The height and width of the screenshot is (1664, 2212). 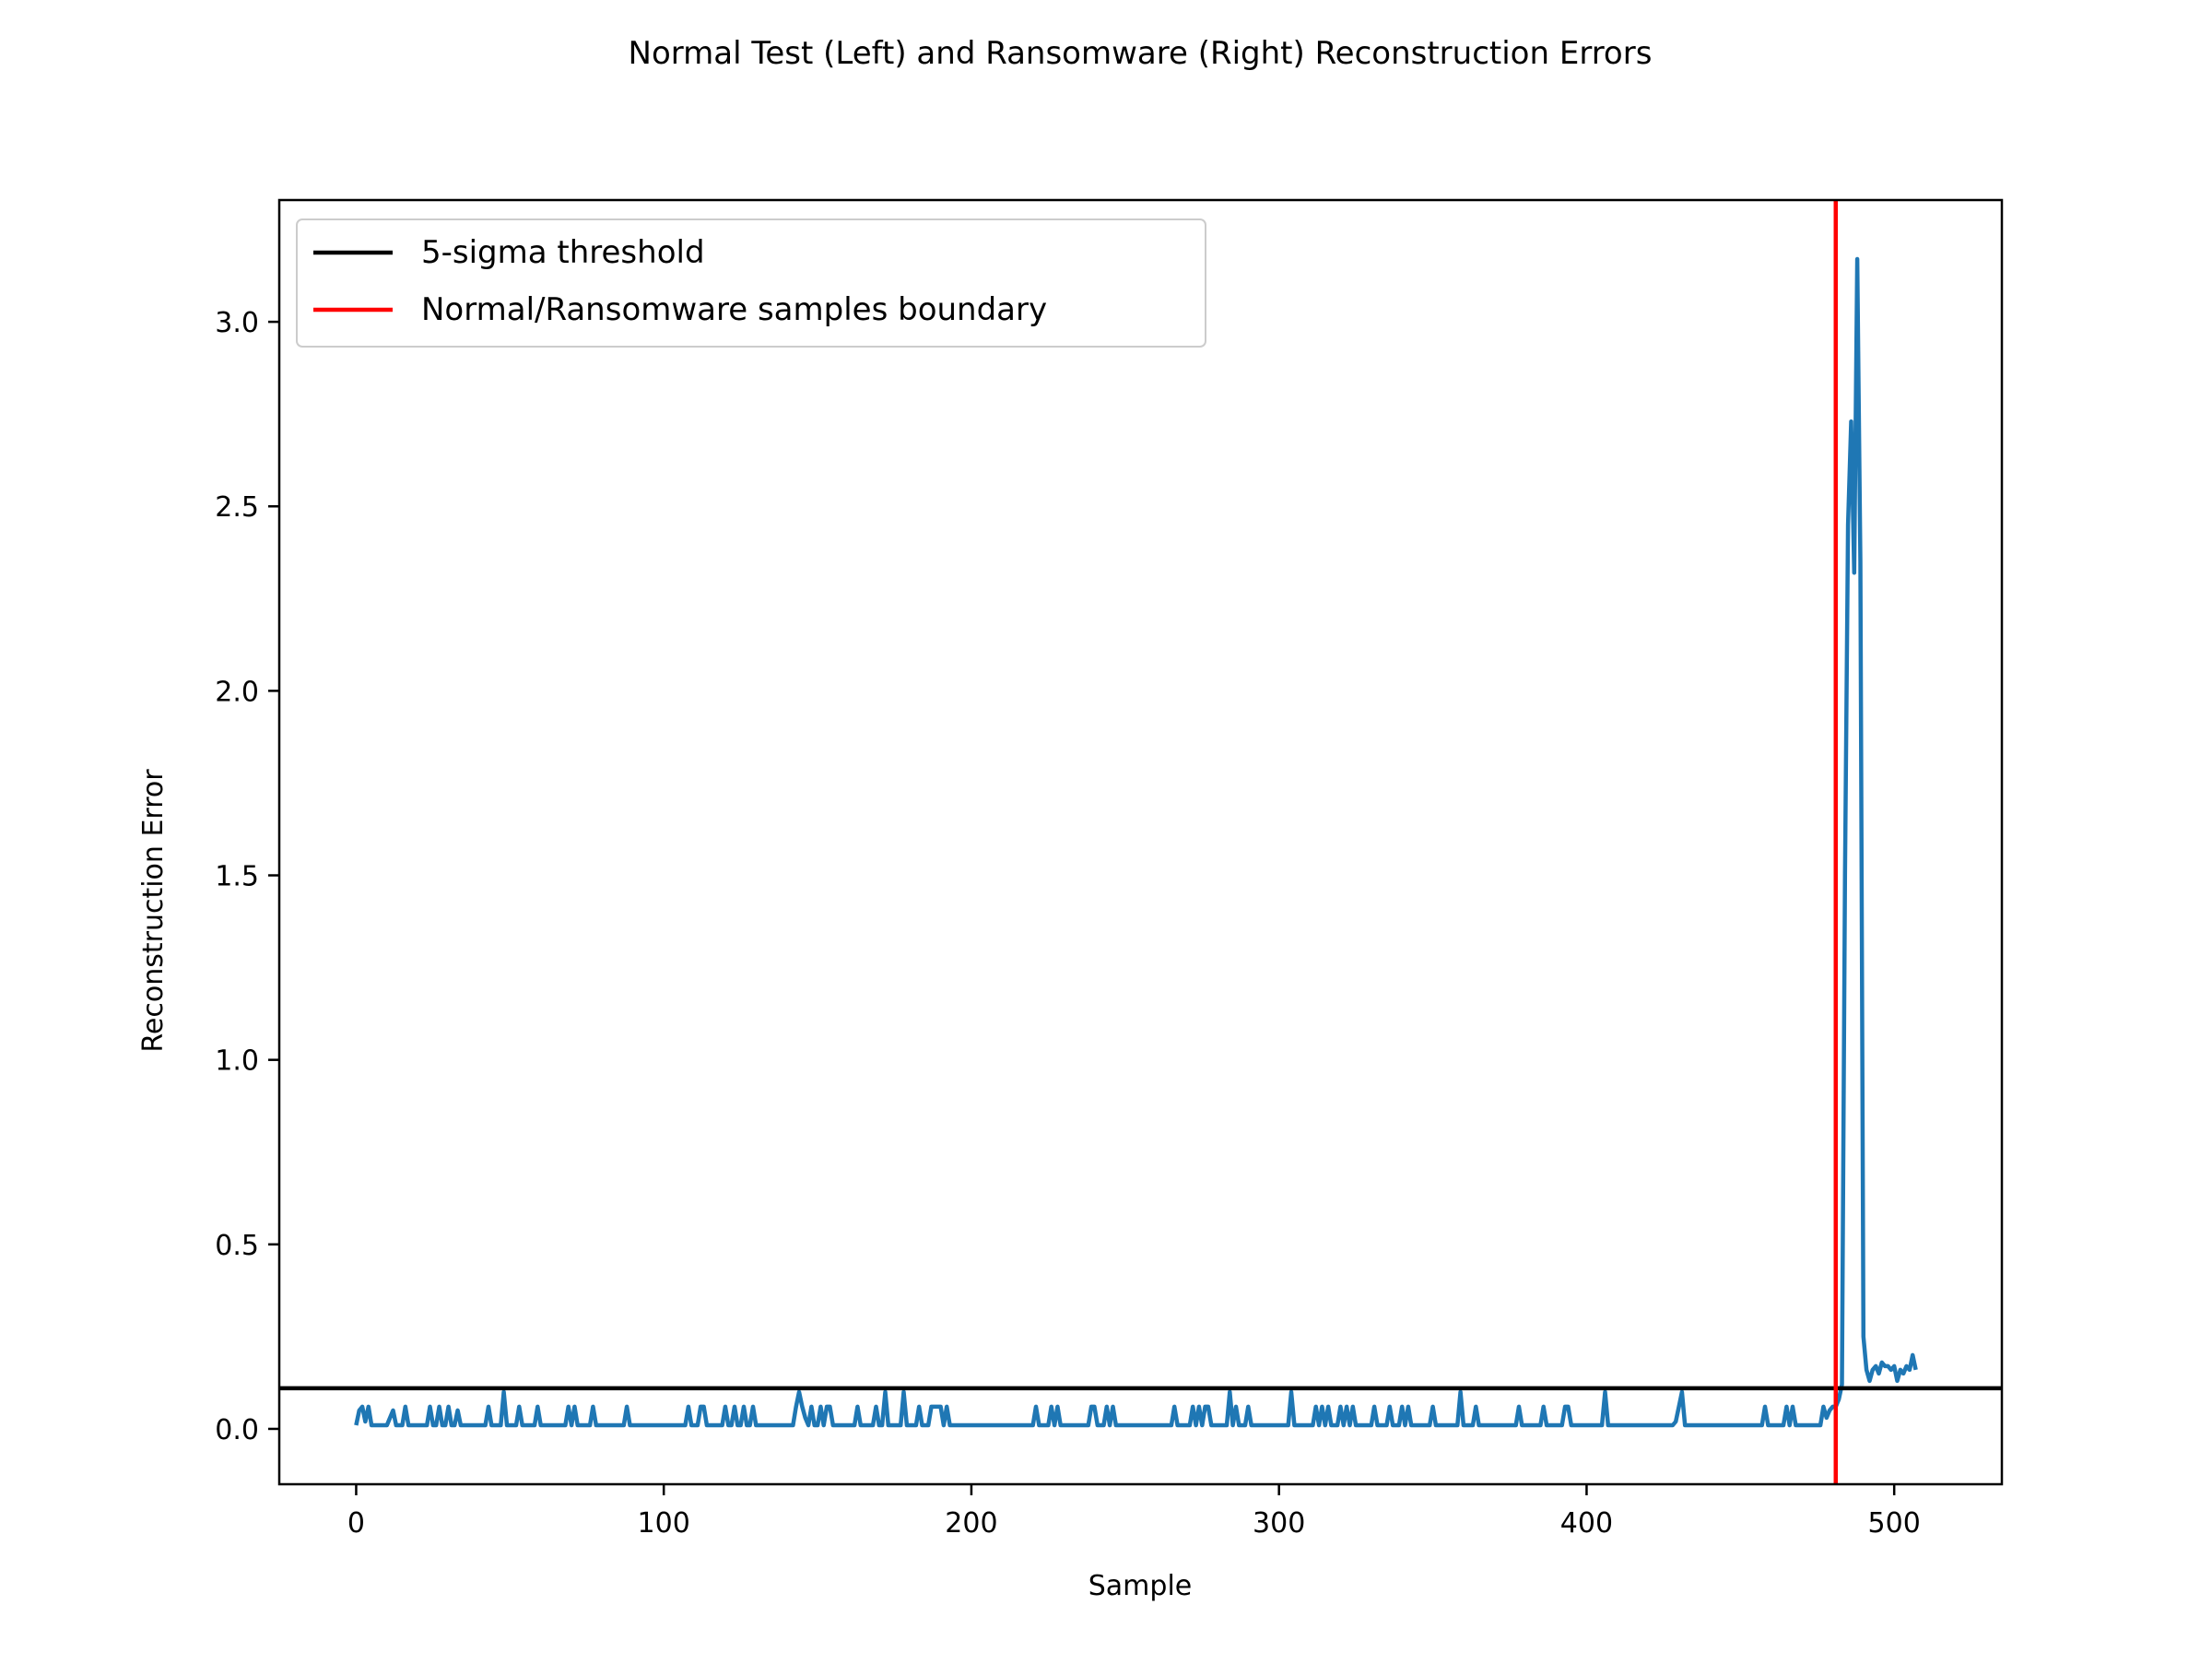 I want to click on x-axis-ticks: 0 100 200 300 400 500, so click(x=1134, y=1512).